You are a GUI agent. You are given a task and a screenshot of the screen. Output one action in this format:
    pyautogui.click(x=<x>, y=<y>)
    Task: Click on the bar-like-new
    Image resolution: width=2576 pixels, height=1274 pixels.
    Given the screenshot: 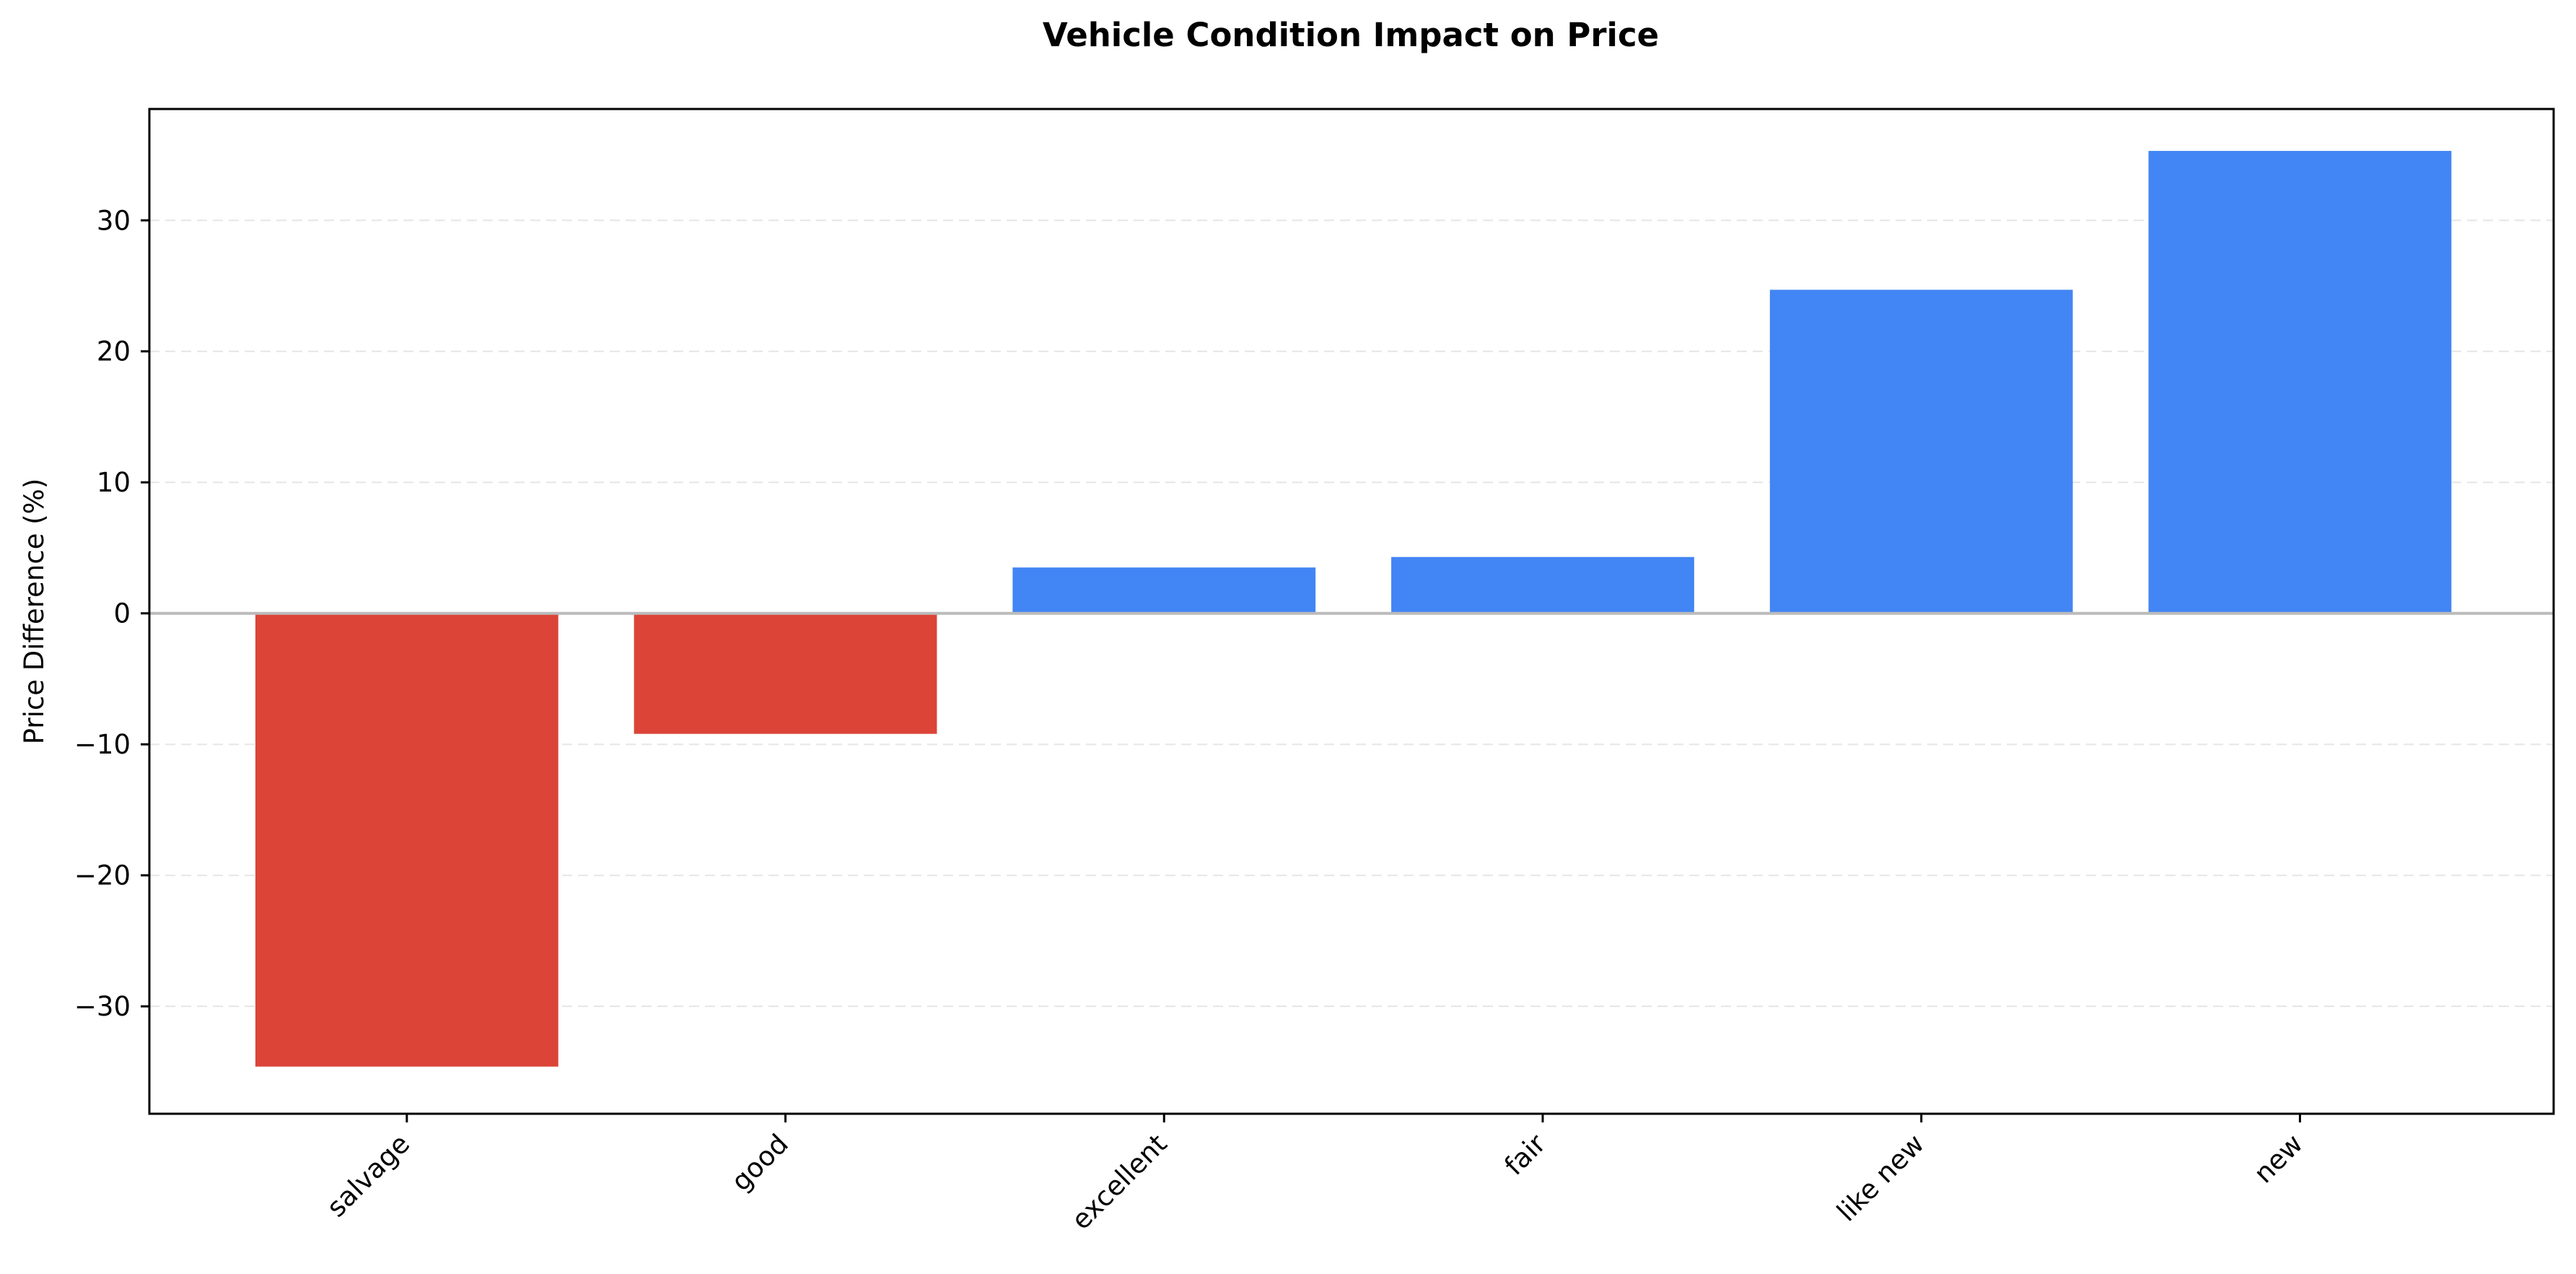 What is the action you would take?
    pyautogui.click(x=1921, y=451)
    